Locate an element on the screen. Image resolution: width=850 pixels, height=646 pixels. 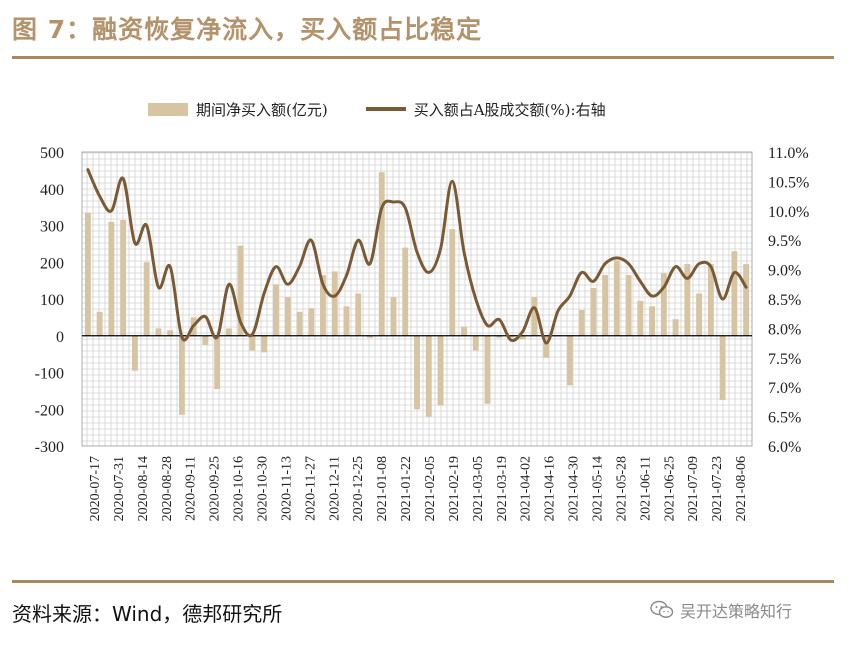
x-tick-27: 2021-08-06 is located at coordinates (741, 488).